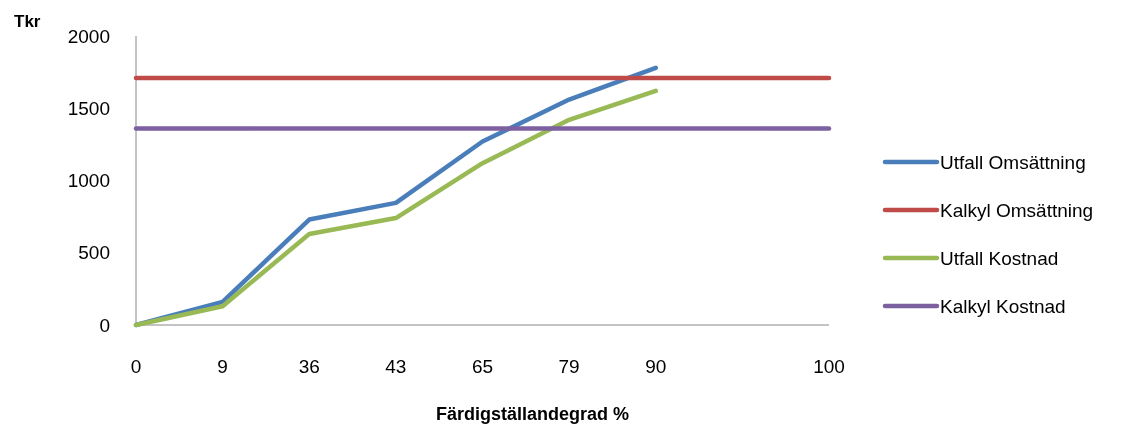  Describe the element at coordinates (88, 108) in the screenshot. I see `y-tick-label: 1500` at that location.